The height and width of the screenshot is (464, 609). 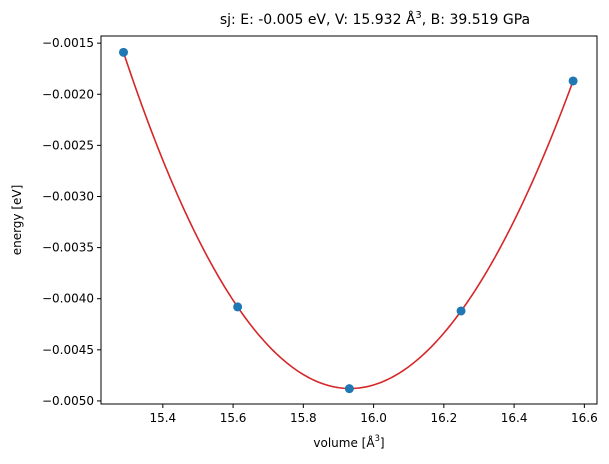 I want to click on x-tick-label: 15.6, so click(x=233, y=418).